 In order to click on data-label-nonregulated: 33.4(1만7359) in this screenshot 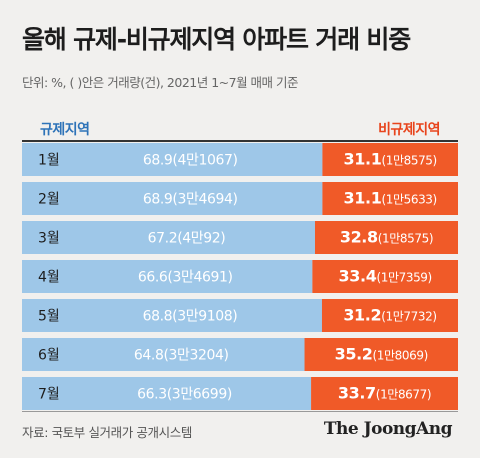, I will do `click(385, 276)`.